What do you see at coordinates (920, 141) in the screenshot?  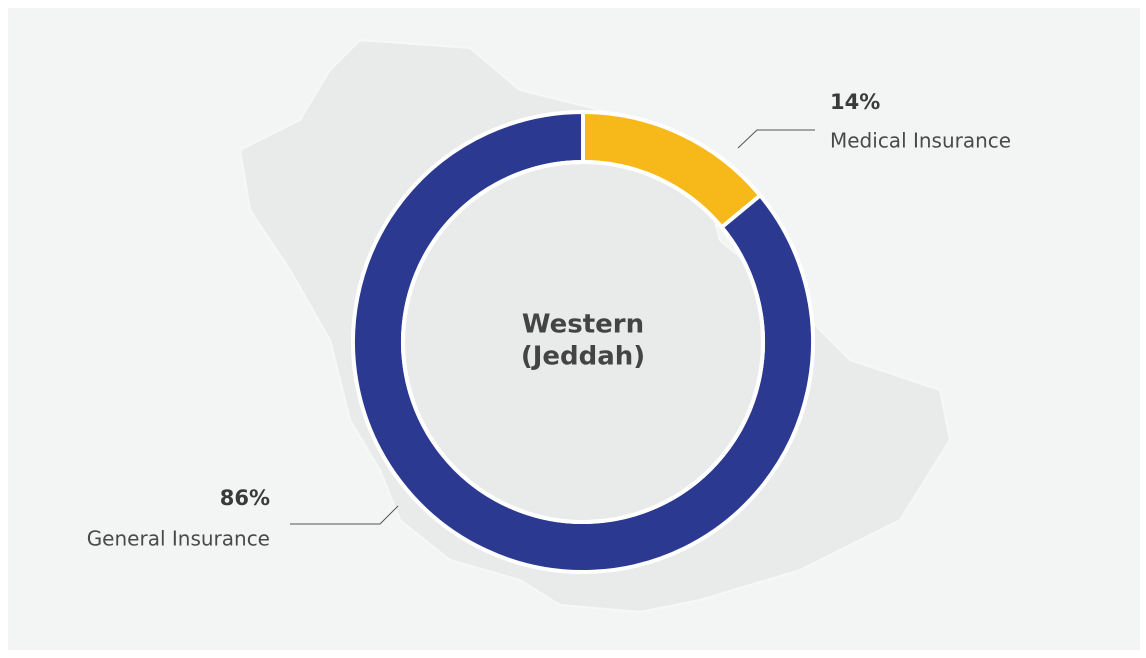 I see `category-label: Medical Insurance` at bounding box center [920, 141].